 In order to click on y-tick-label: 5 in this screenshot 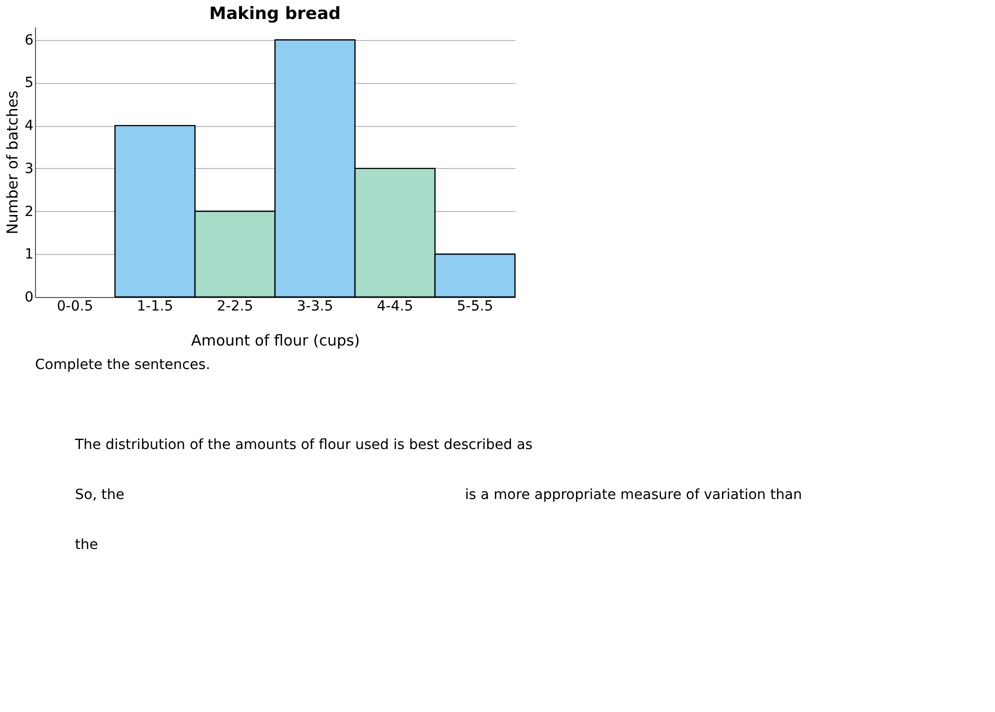, I will do `click(29, 83)`.